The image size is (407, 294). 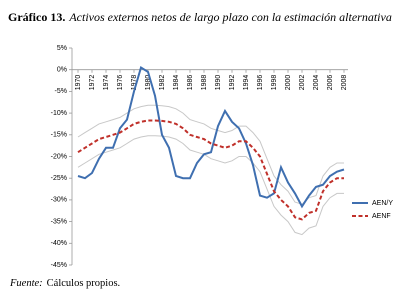 I want to click on legend-label: AENF, so click(x=381, y=216).